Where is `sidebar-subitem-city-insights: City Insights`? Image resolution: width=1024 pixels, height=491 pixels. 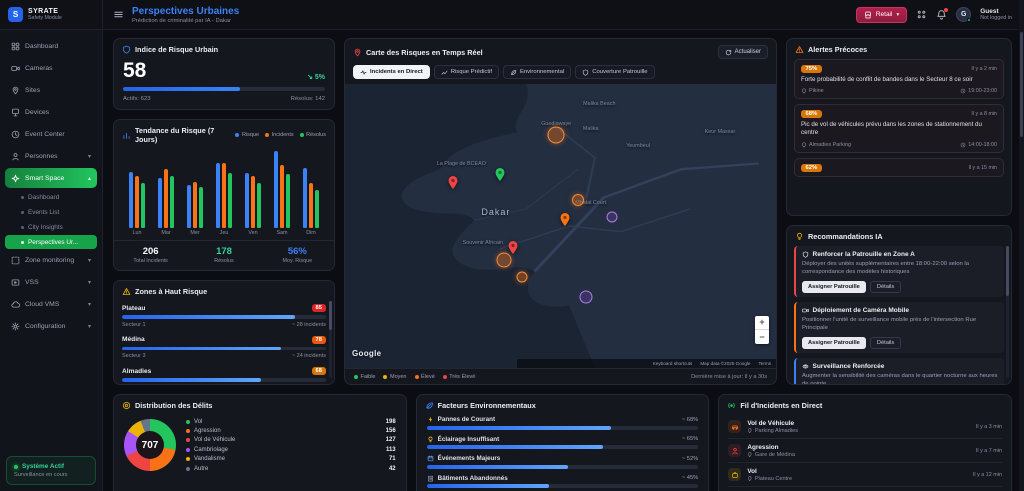
sidebar-subitem-city-insights: City Insights is located at coordinates (51, 227).